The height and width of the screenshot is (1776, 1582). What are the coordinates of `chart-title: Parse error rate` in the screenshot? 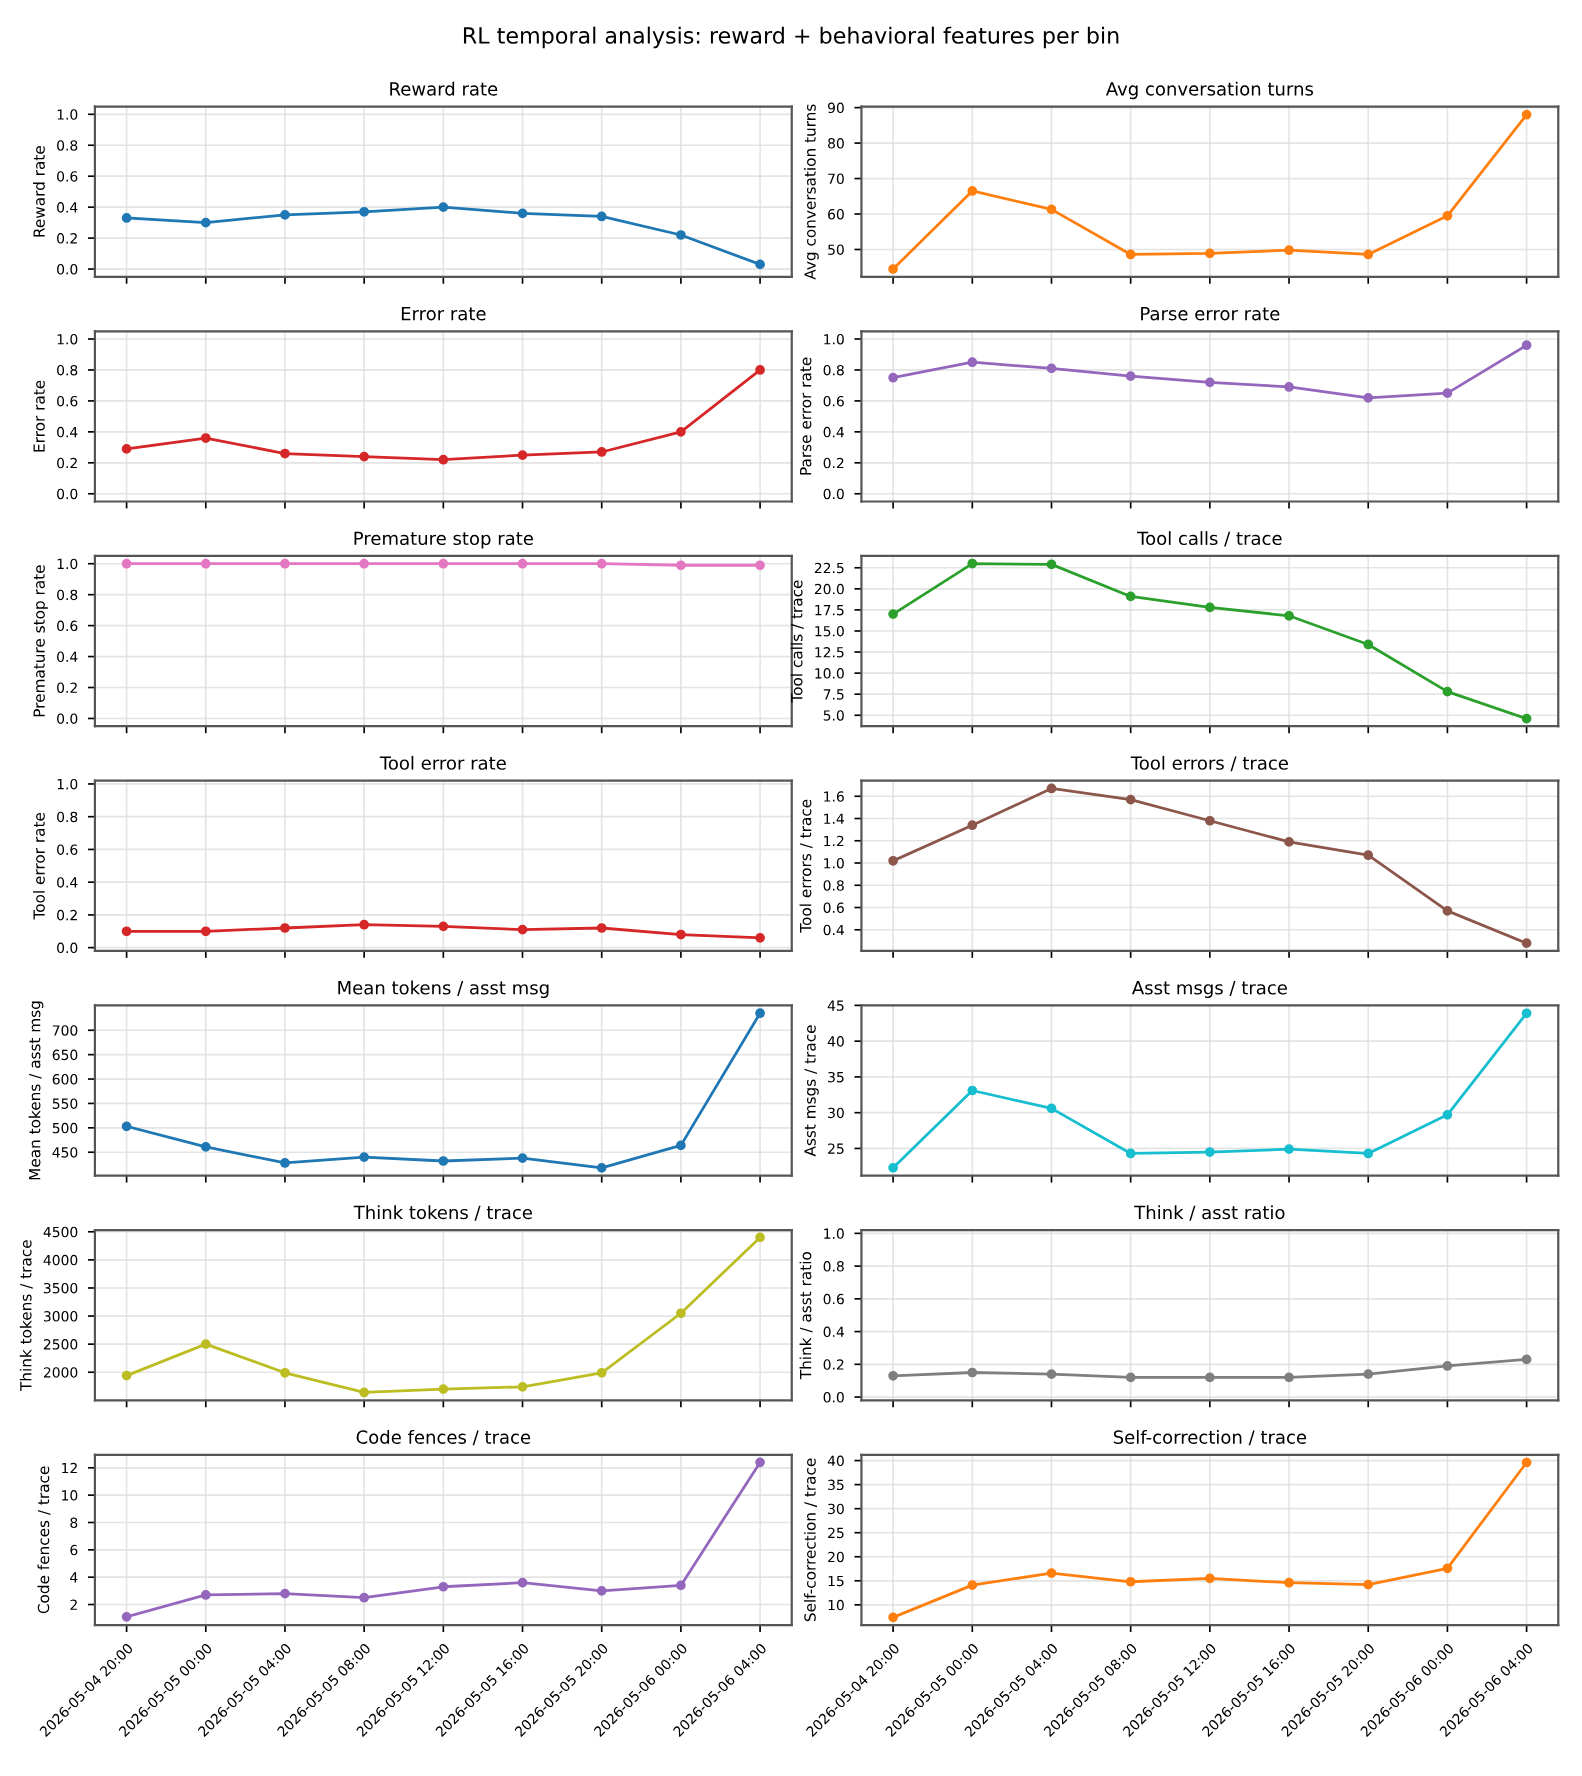 It's located at (1210, 313).